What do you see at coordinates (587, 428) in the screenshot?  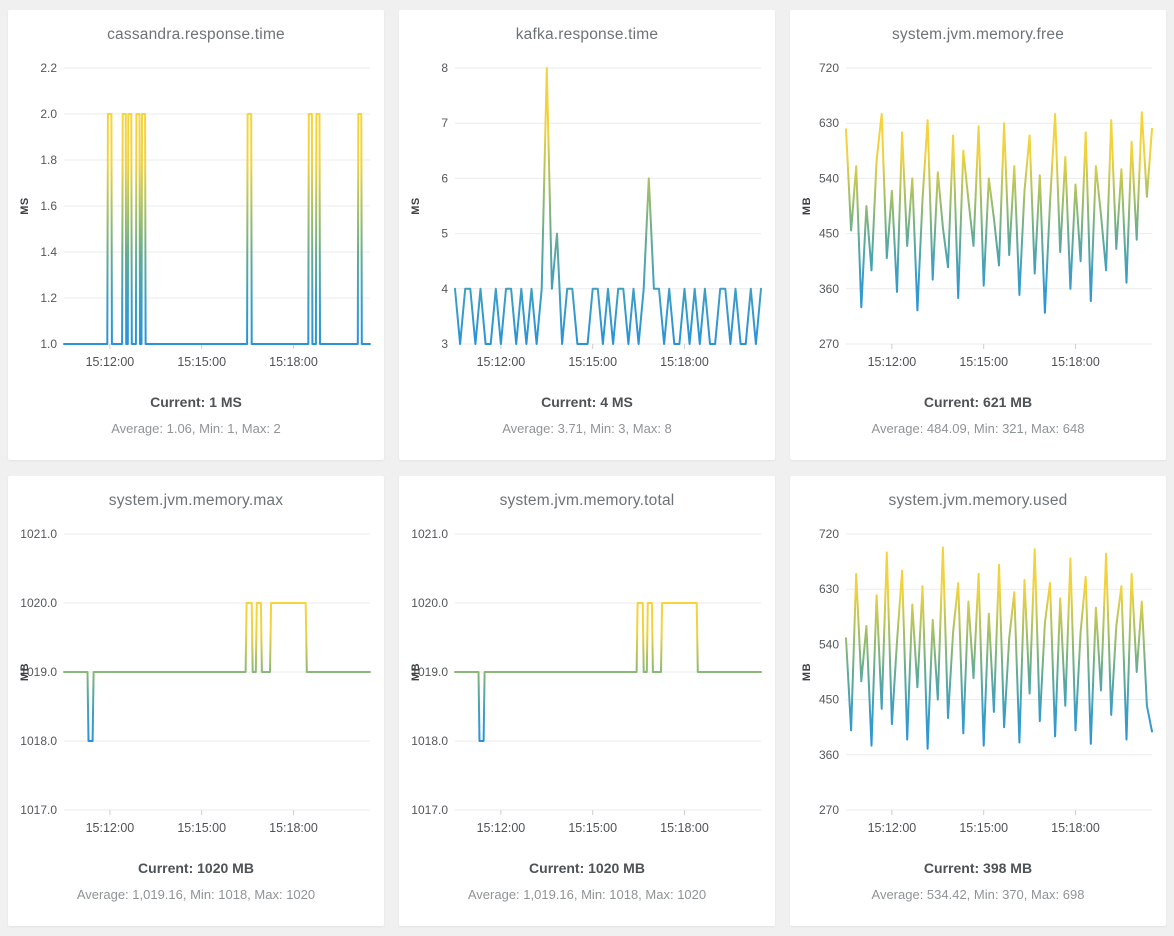 I see `stats-summary: Average: 3.71, Min: 3, Max: 8` at bounding box center [587, 428].